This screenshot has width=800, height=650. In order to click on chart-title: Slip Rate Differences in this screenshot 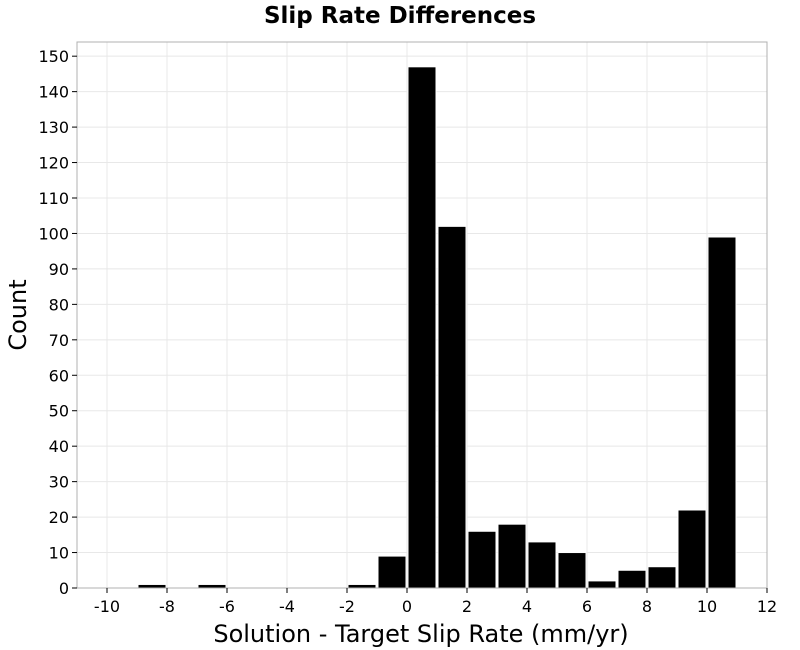, I will do `click(400, 16)`.